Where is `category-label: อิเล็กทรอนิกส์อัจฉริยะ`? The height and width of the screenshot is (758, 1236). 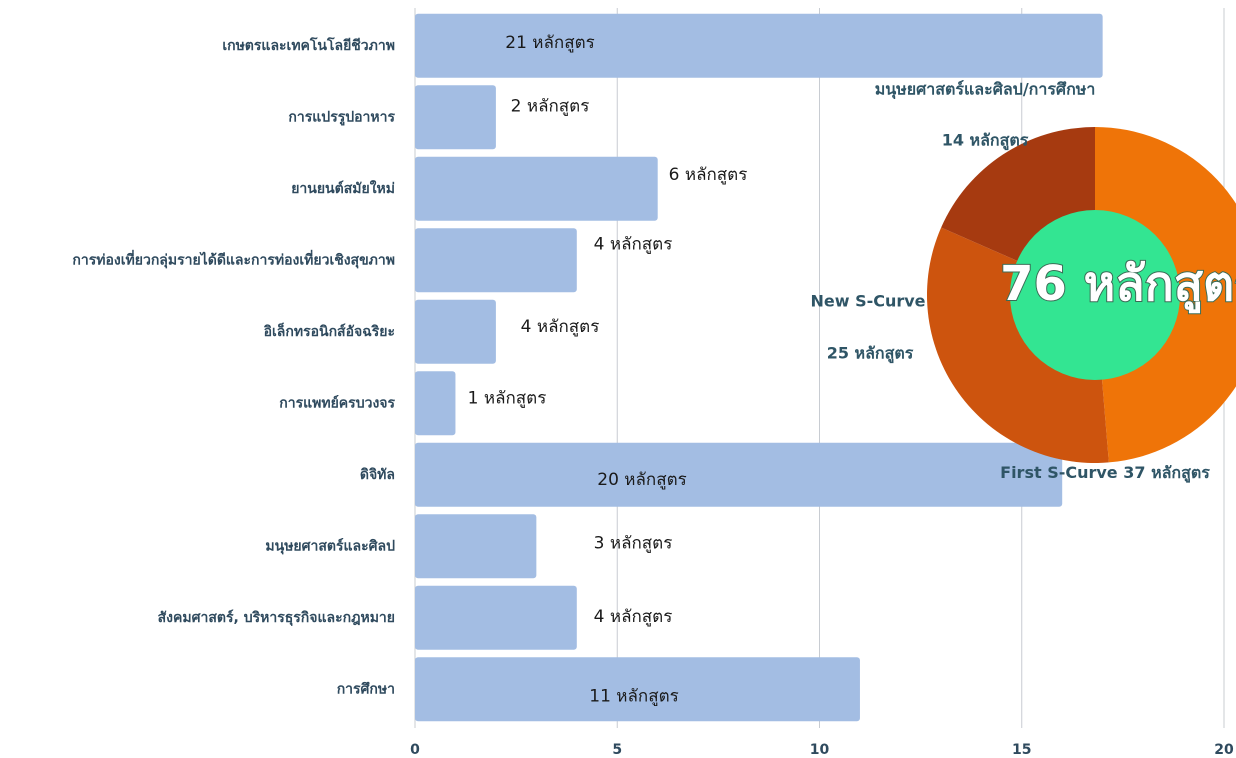 category-label: อิเล็กทรอนิกส์อัจฉริยะ is located at coordinates (329, 331).